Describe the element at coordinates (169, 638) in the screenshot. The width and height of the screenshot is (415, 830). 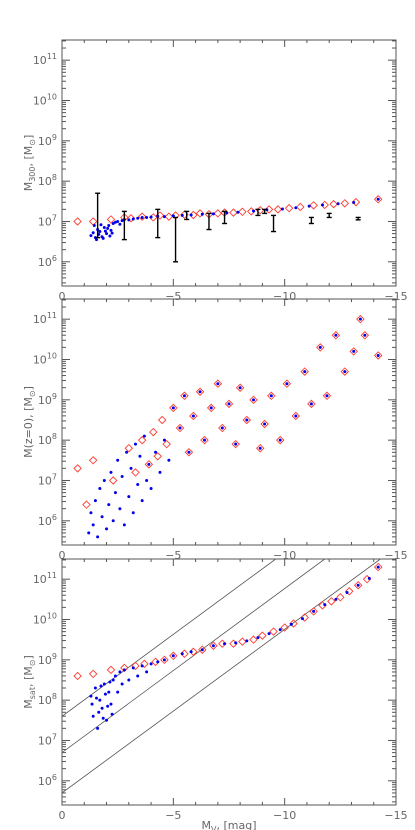
I see `reference-line` at that location.